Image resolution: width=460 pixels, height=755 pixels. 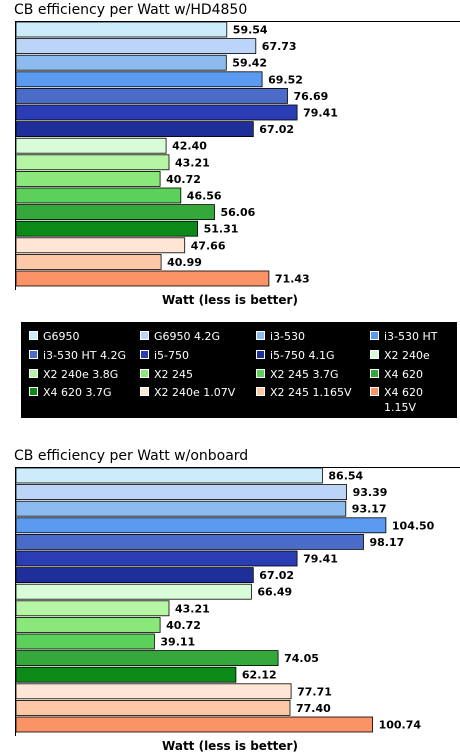 What do you see at coordinates (314, 691) in the screenshot?
I see `chart-2-data-label-14: 77.71` at bounding box center [314, 691].